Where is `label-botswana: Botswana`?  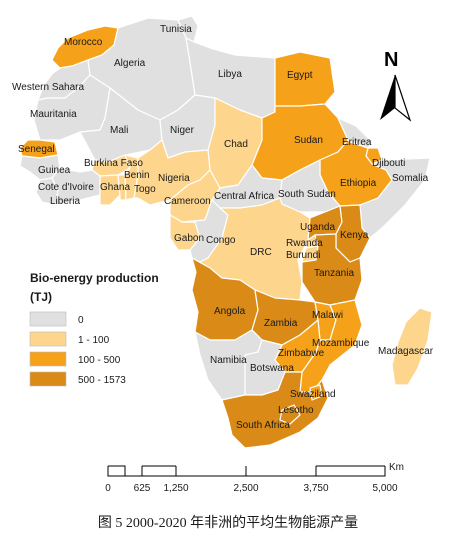 label-botswana: Botswana is located at coordinates (272, 368).